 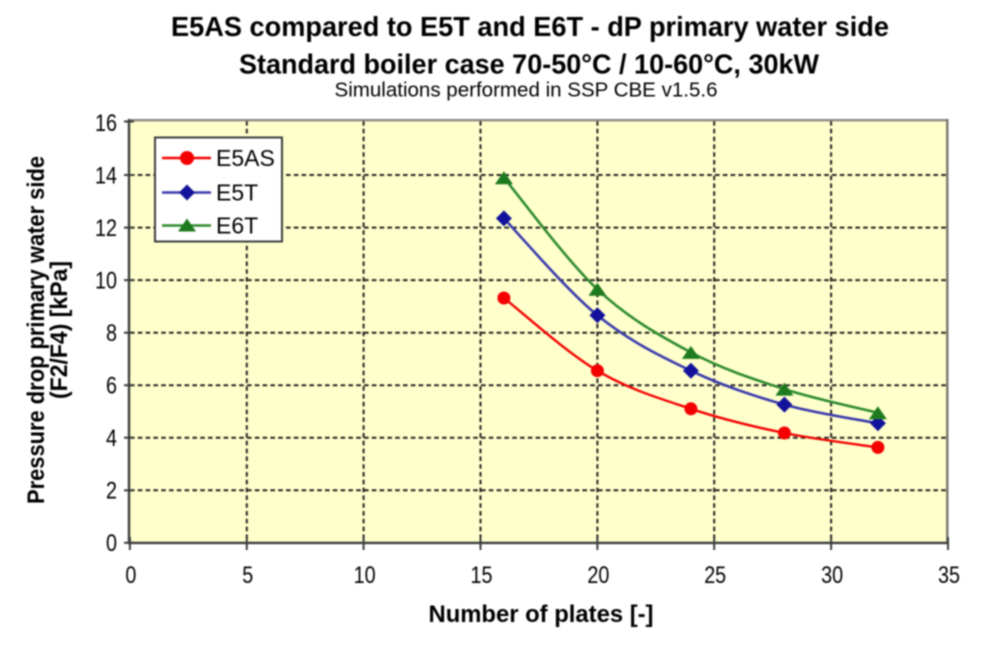 I want to click on svg-text: E5AS, so click(x=245, y=158).